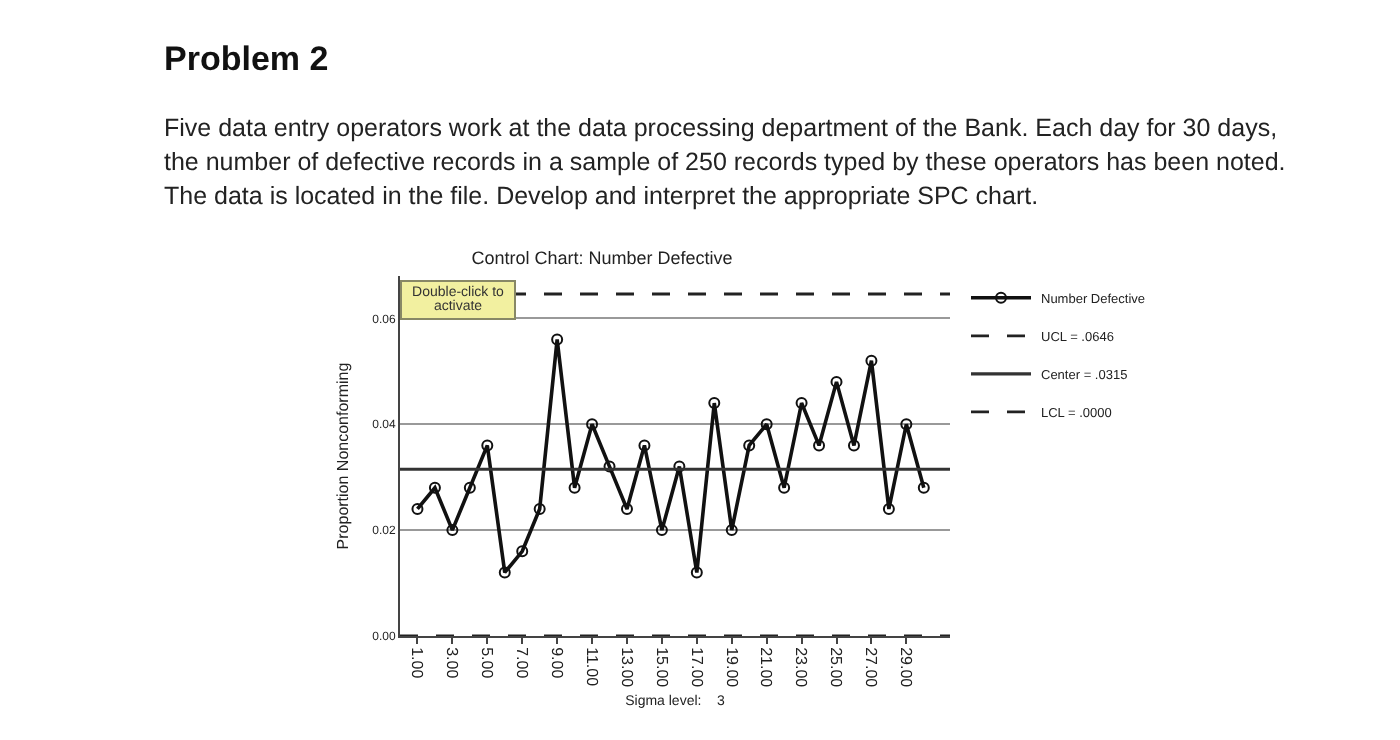 The image size is (1400, 740). Describe the element at coordinates (801, 668) in the screenshot. I see `x-tick-label: 23.00` at that location.